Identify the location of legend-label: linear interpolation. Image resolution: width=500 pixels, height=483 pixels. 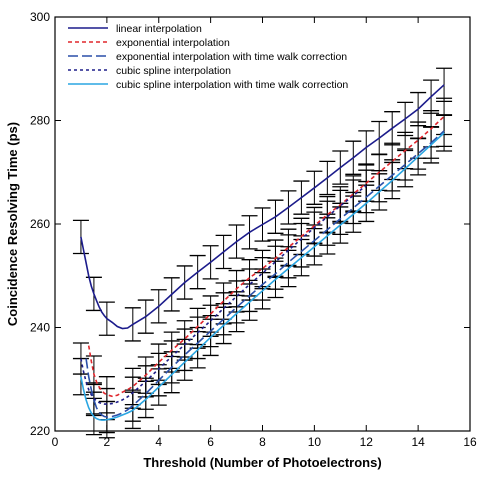
(159, 29).